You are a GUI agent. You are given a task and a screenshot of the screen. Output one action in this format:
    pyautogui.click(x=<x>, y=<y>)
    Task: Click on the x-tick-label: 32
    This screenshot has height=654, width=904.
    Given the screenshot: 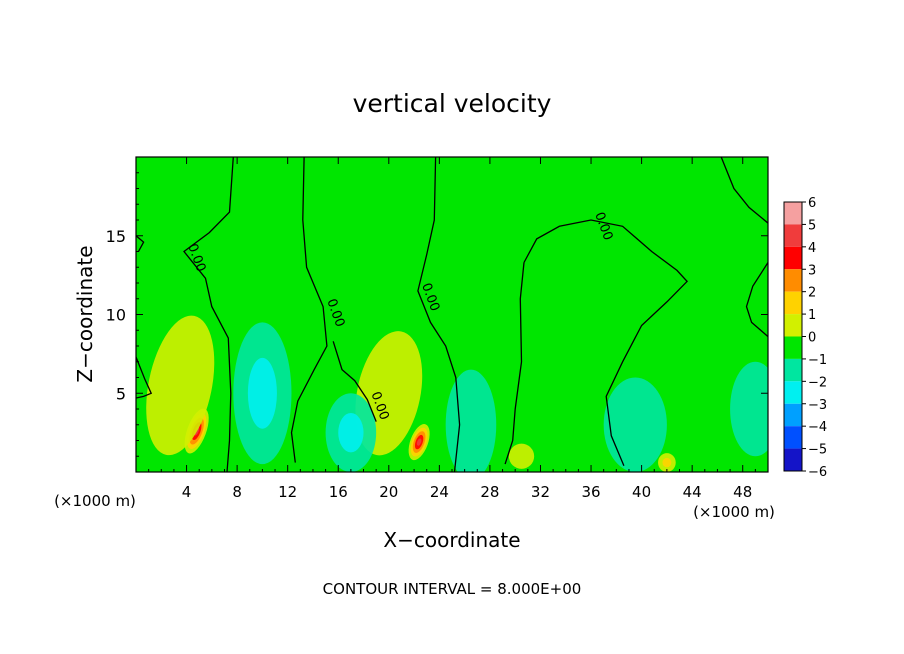 What is the action you would take?
    pyautogui.click(x=540, y=492)
    